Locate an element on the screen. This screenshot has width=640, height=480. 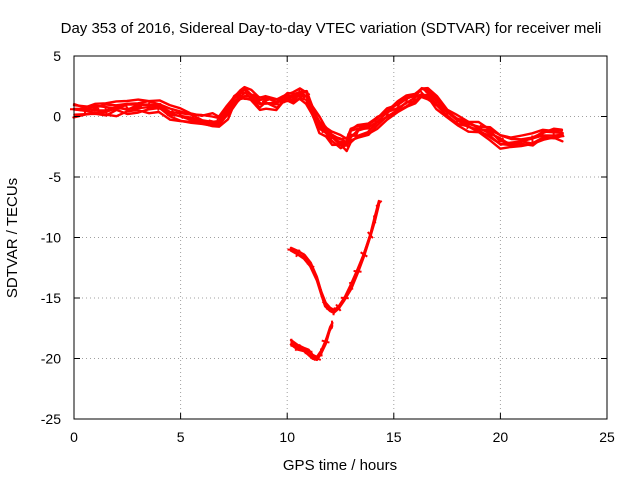
x-tick-label: 10 is located at coordinates (287, 437).